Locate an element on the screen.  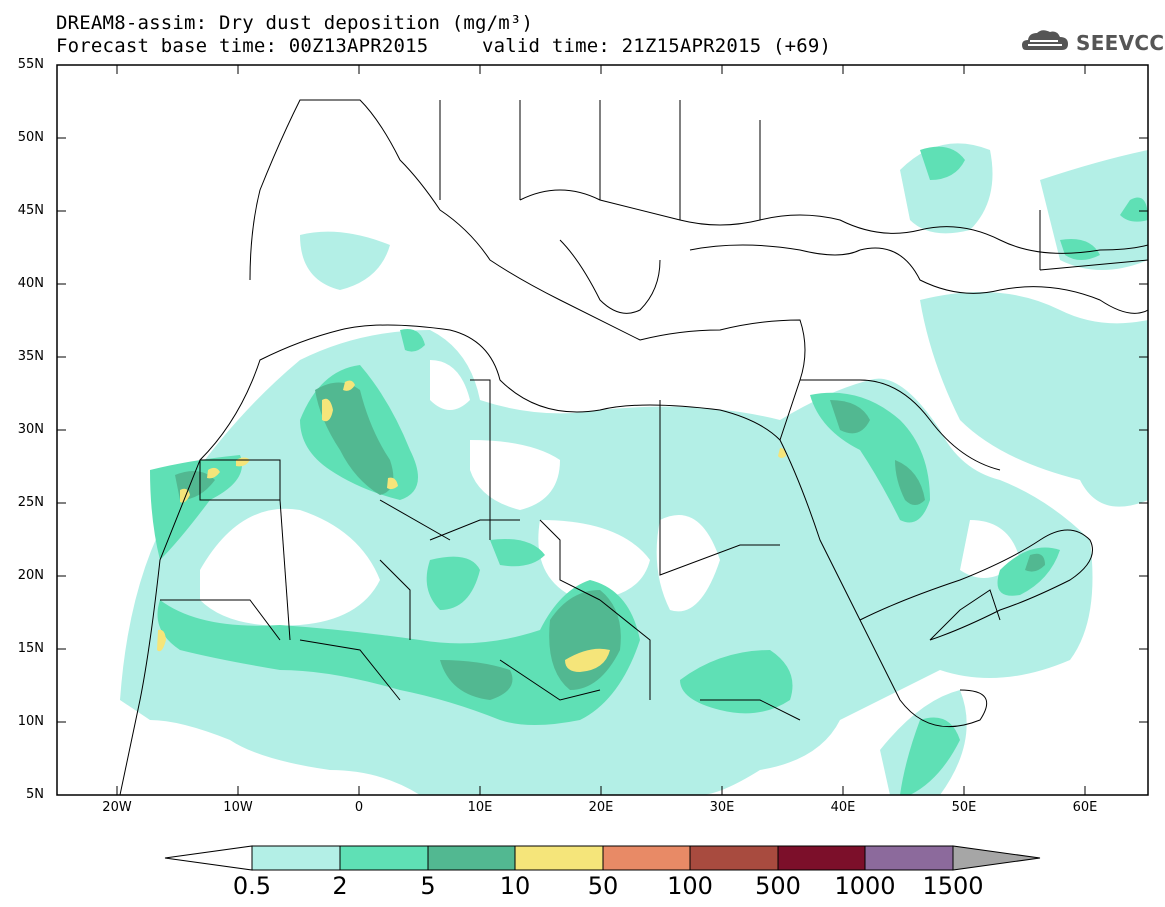
lon-label: 20E is located at coordinates (601, 807).